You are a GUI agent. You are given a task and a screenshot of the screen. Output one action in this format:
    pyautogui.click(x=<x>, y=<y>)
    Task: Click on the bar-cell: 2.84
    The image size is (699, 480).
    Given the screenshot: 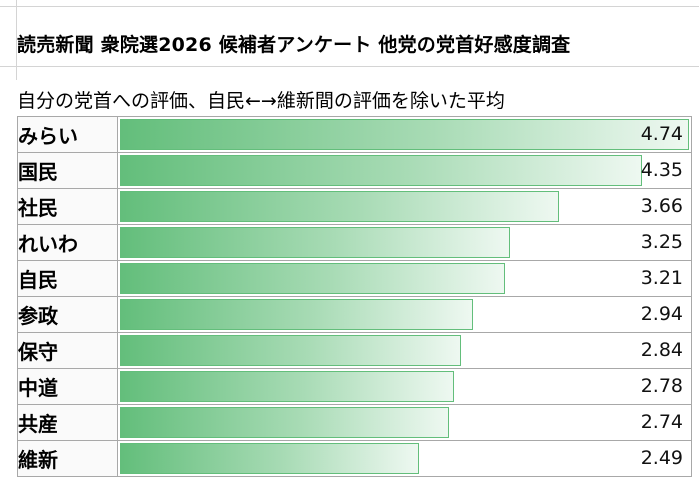 What is the action you would take?
    pyautogui.click(x=404, y=350)
    